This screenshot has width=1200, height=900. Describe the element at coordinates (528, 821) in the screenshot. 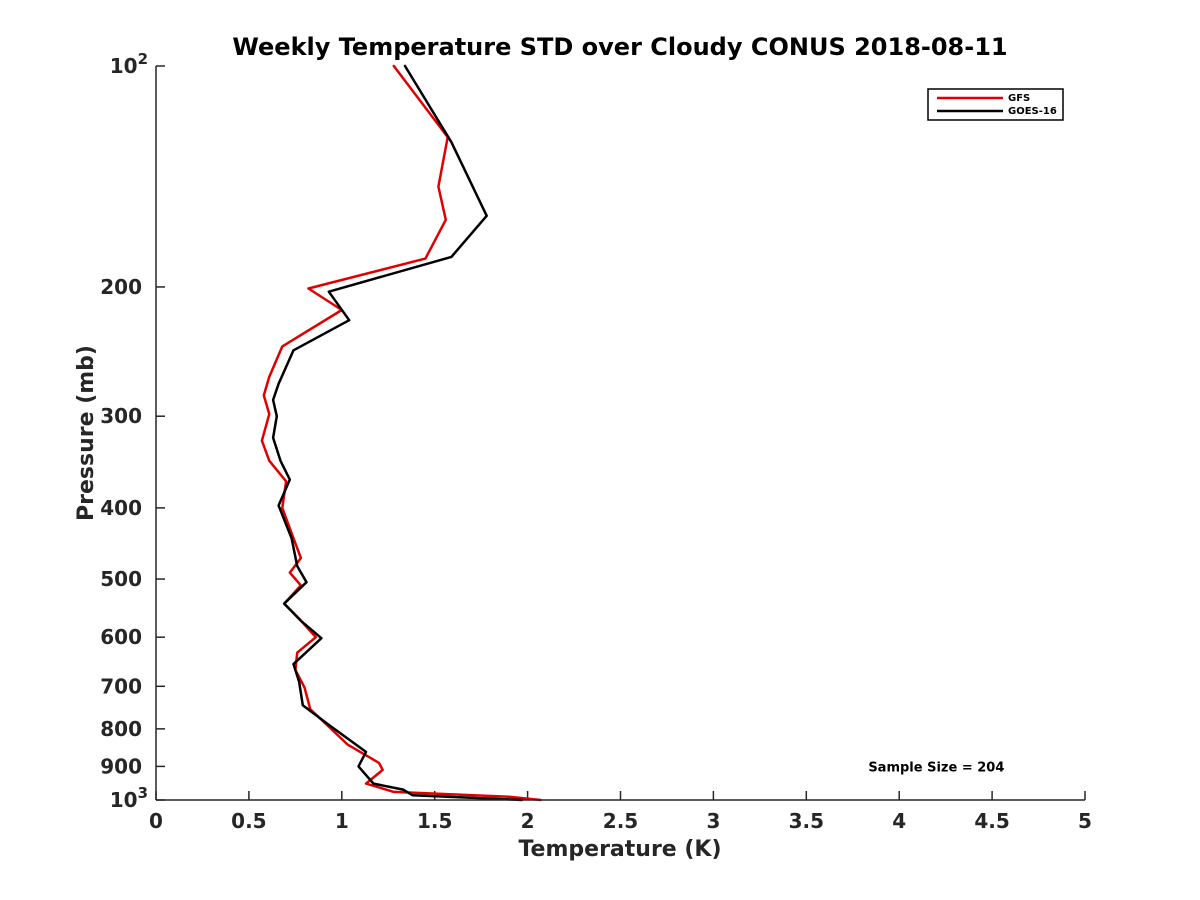

I see `x-tick-label: 2` at that location.